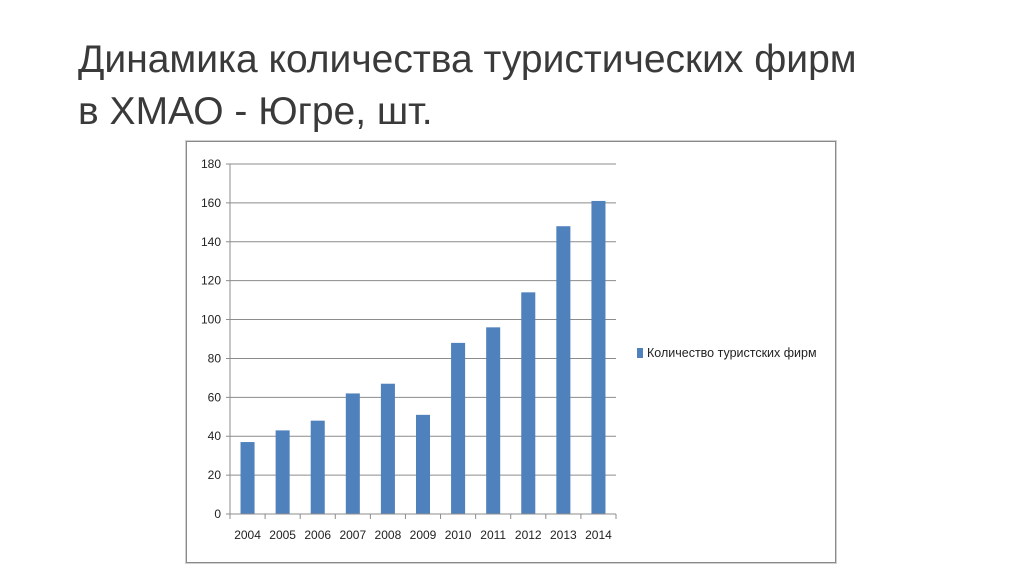 The width and height of the screenshot is (1024, 574). Describe the element at coordinates (563, 535) in the screenshot. I see `x-tick-label-2013: 2013` at that location.